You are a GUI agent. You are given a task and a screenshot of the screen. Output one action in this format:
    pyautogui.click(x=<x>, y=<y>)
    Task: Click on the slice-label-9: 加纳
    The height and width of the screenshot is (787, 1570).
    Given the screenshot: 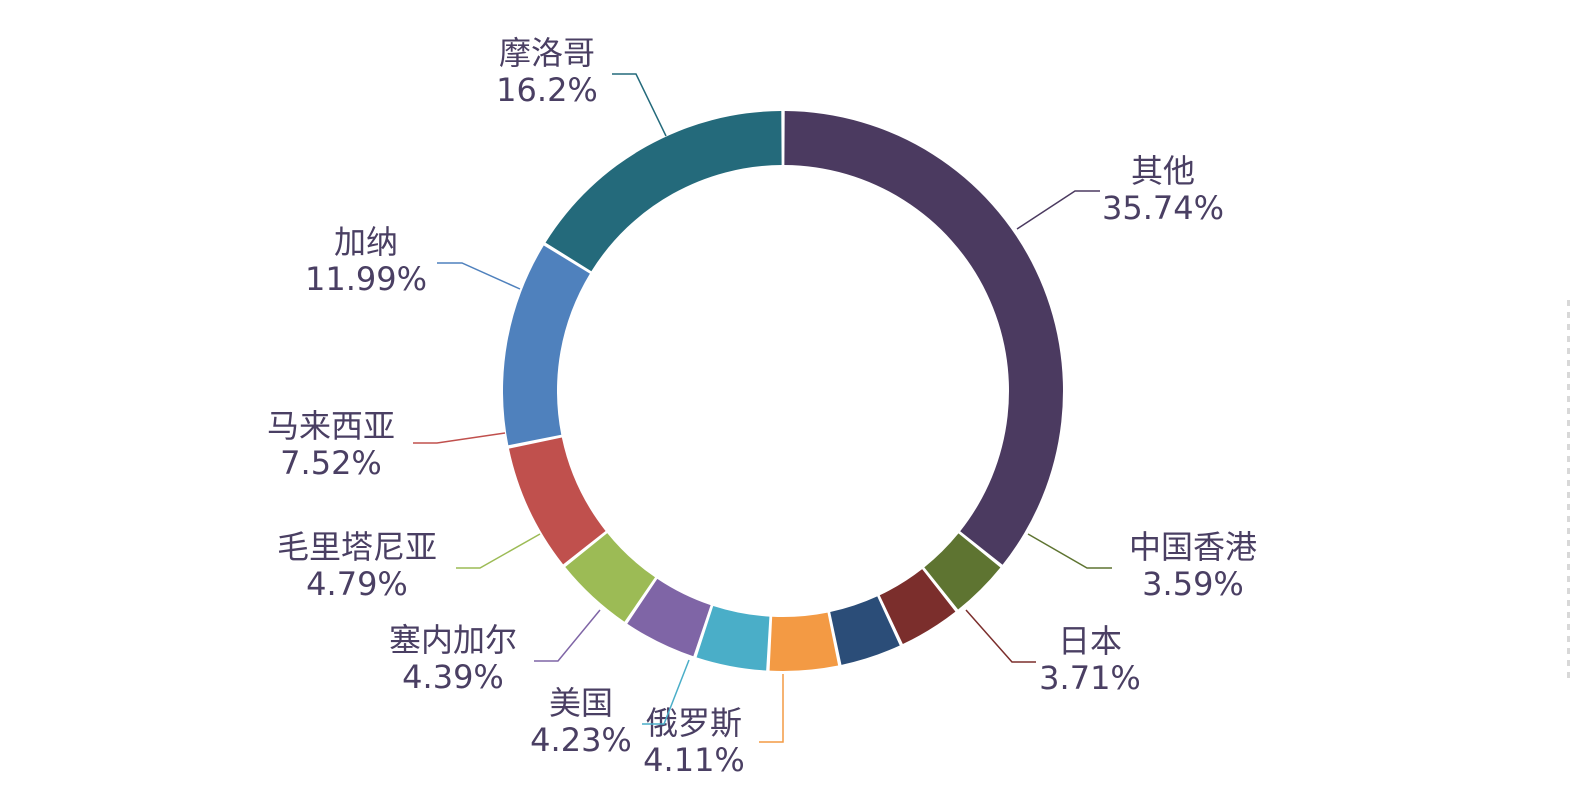 What is the action you would take?
    pyautogui.click(x=366, y=242)
    